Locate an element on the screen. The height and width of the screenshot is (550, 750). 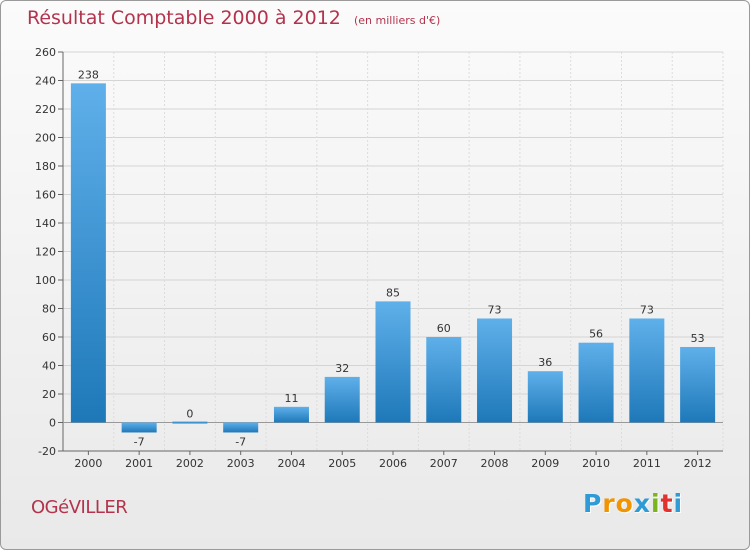
bar-2009 is located at coordinates (545, 397).